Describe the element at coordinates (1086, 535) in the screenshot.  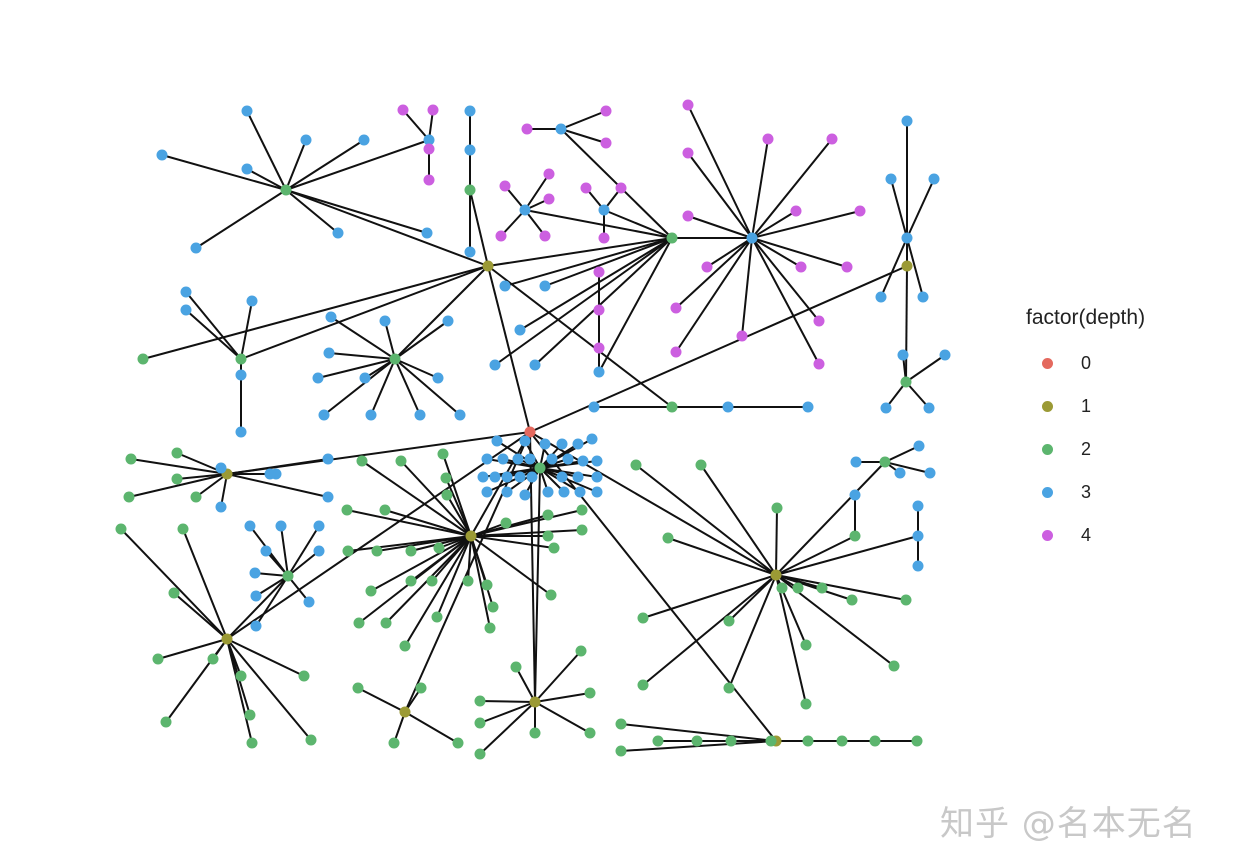
I see `legend-label: 4` at that location.